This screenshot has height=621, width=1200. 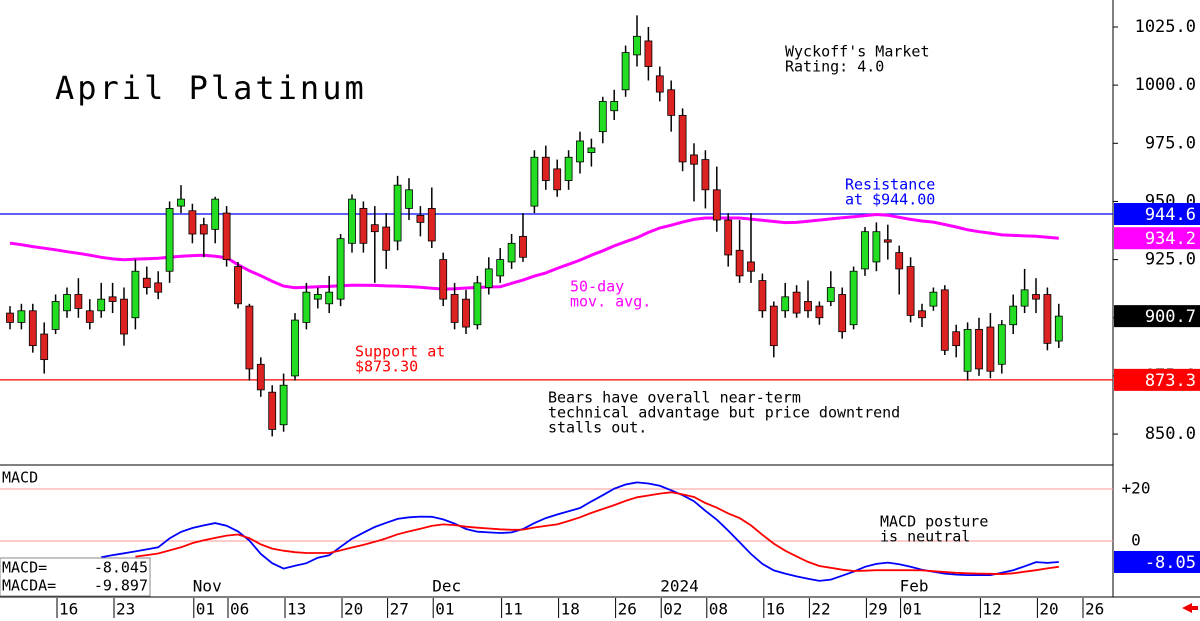 I want to click on panel-title: MACD, so click(x=20, y=478).